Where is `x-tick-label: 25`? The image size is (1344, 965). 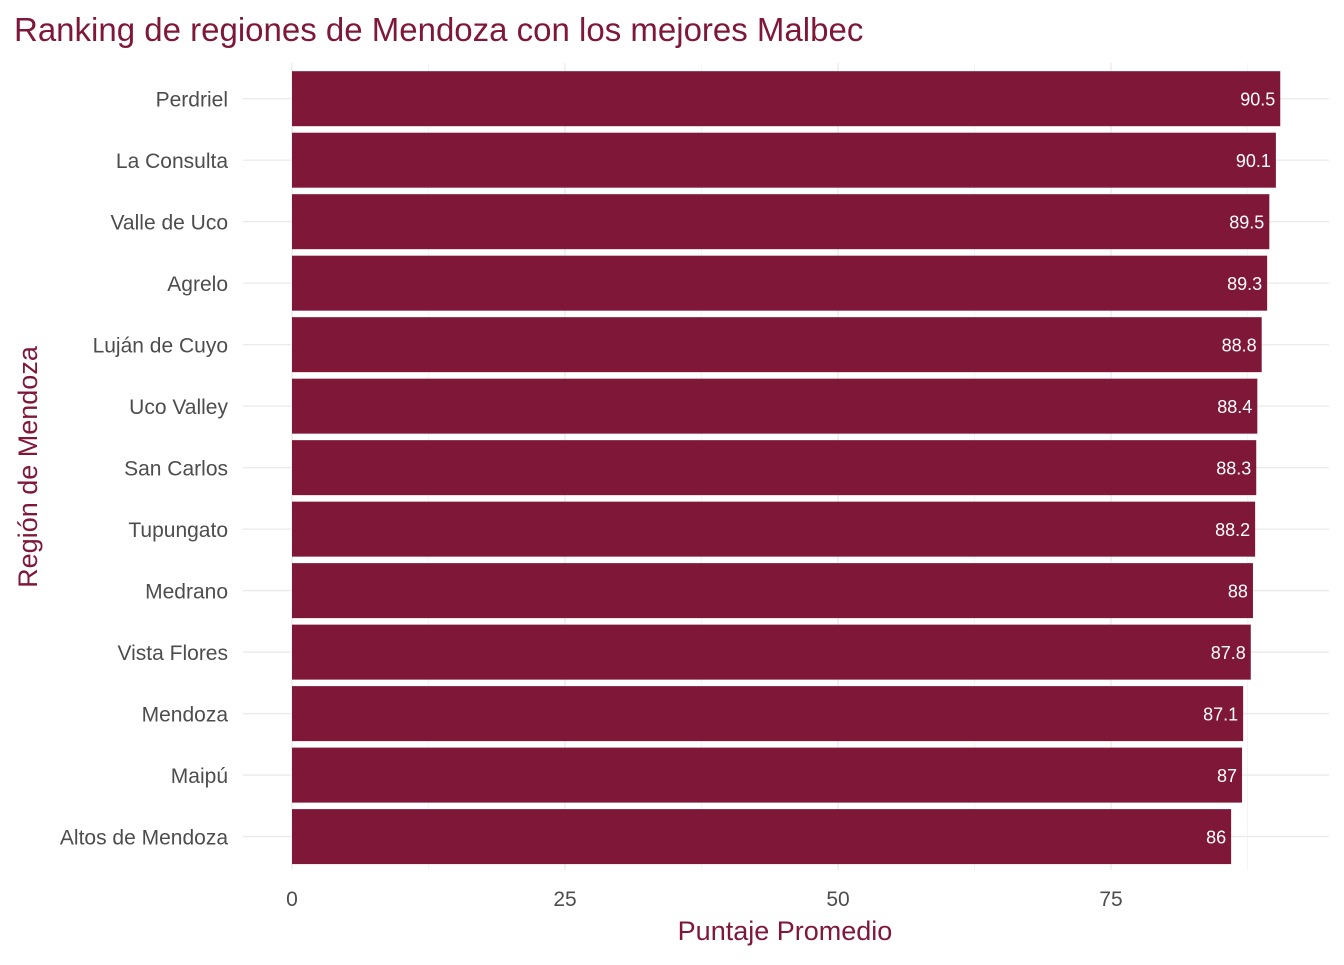 x-tick-label: 25 is located at coordinates (564, 899).